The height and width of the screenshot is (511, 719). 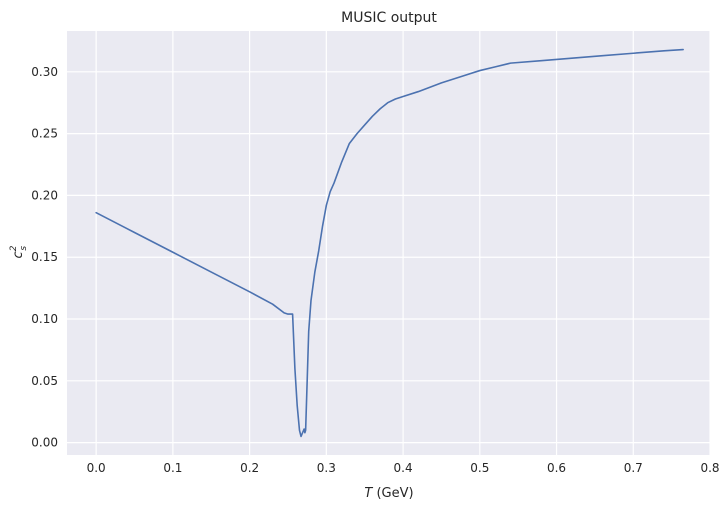 What do you see at coordinates (326, 468) in the screenshot?
I see `x-tick-label: 0.3` at bounding box center [326, 468].